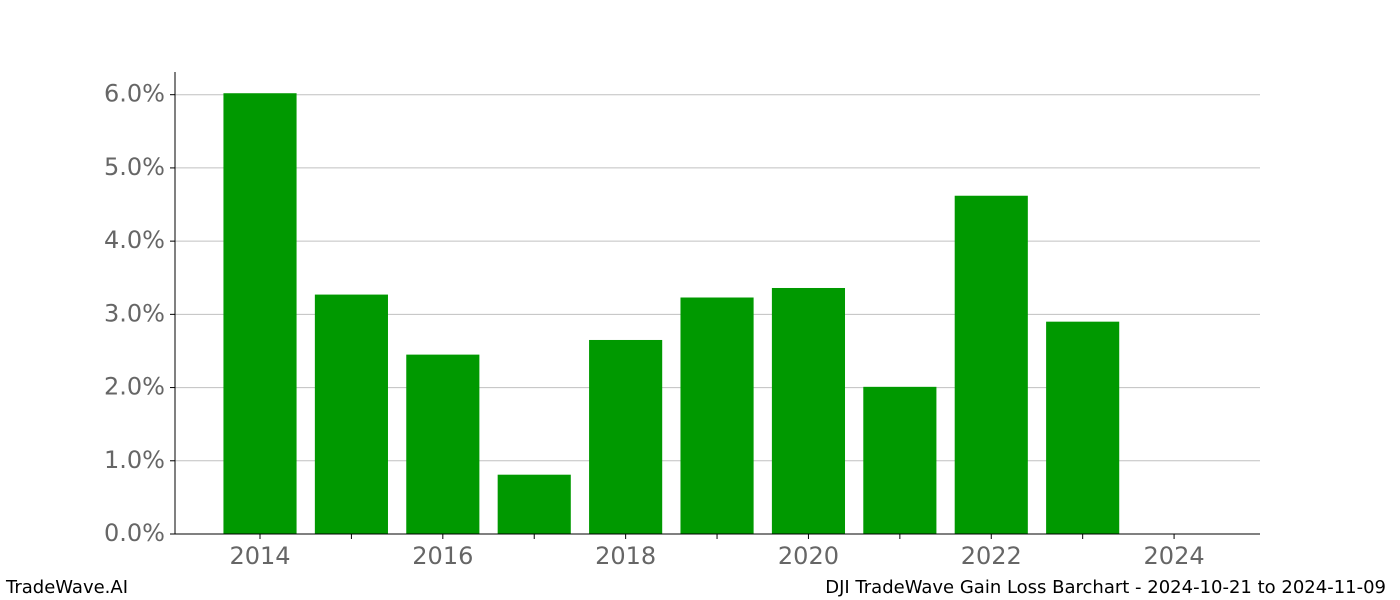 Image resolution: width=1400 pixels, height=600 pixels. Describe the element at coordinates (134, 460) in the screenshot. I see `y-tick-label: 1.0%` at that location.